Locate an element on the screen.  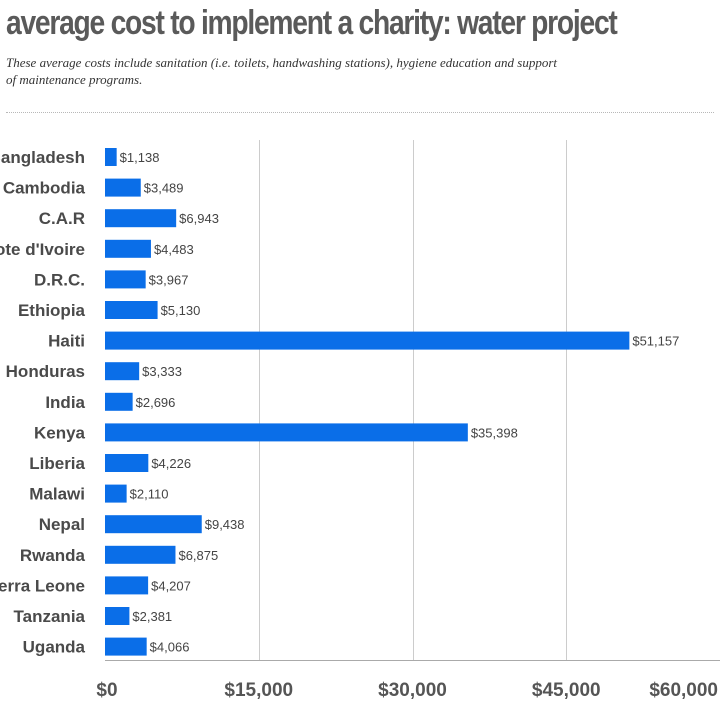
category-label: Malawi is located at coordinates (57, 494).